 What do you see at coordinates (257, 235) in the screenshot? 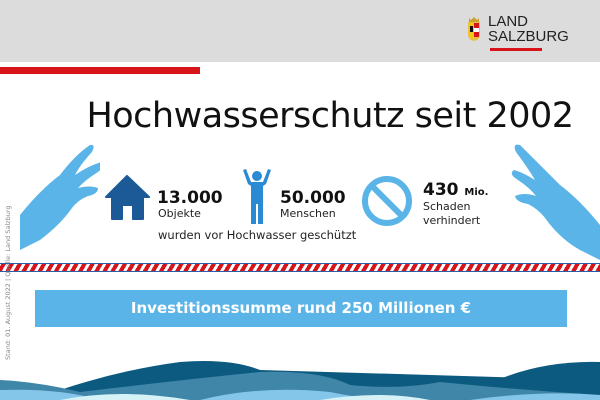
I see `protected-caption: wurden vor Hochwasser geschützt` at bounding box center [257, 235].